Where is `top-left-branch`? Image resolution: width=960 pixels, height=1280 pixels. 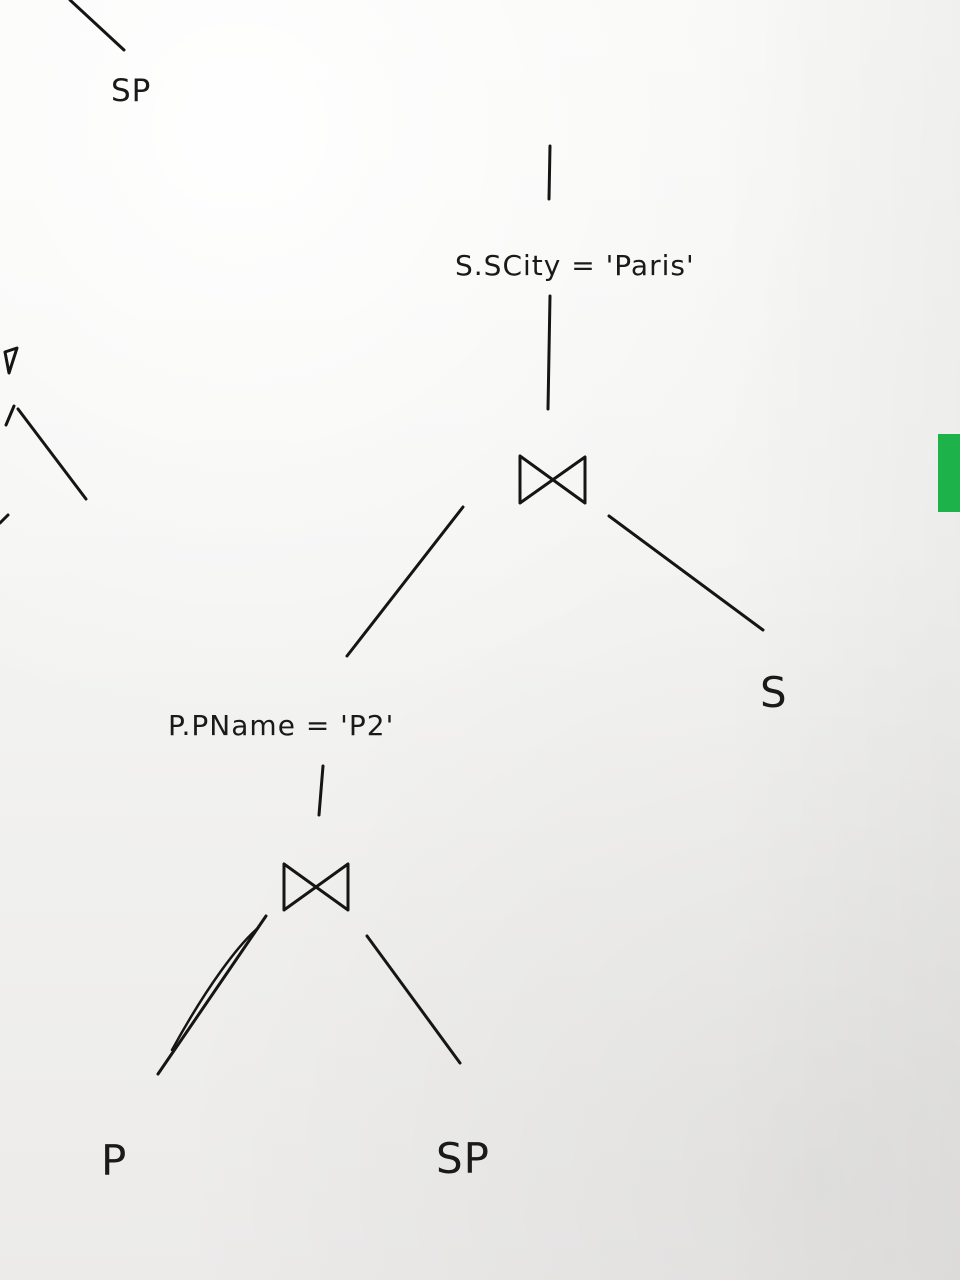 top-left-branch is located at coordinates (97, 26).